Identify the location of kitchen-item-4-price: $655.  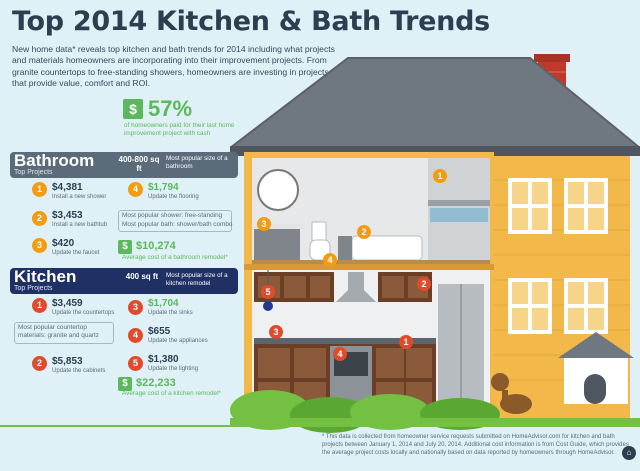
(159, 331).